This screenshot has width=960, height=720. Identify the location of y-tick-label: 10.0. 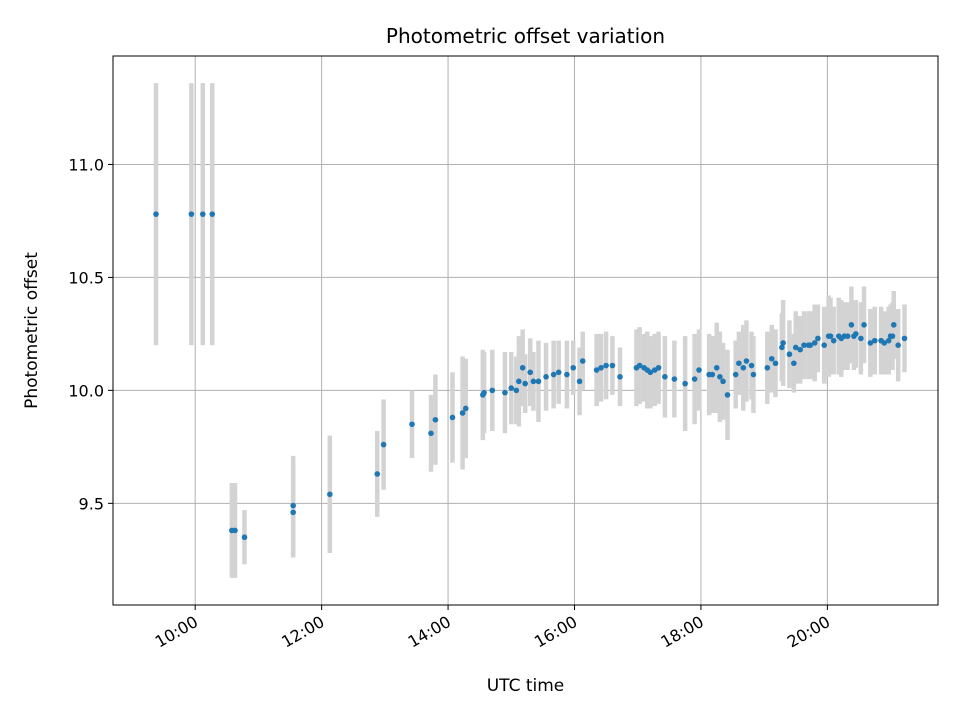
(86, 390).